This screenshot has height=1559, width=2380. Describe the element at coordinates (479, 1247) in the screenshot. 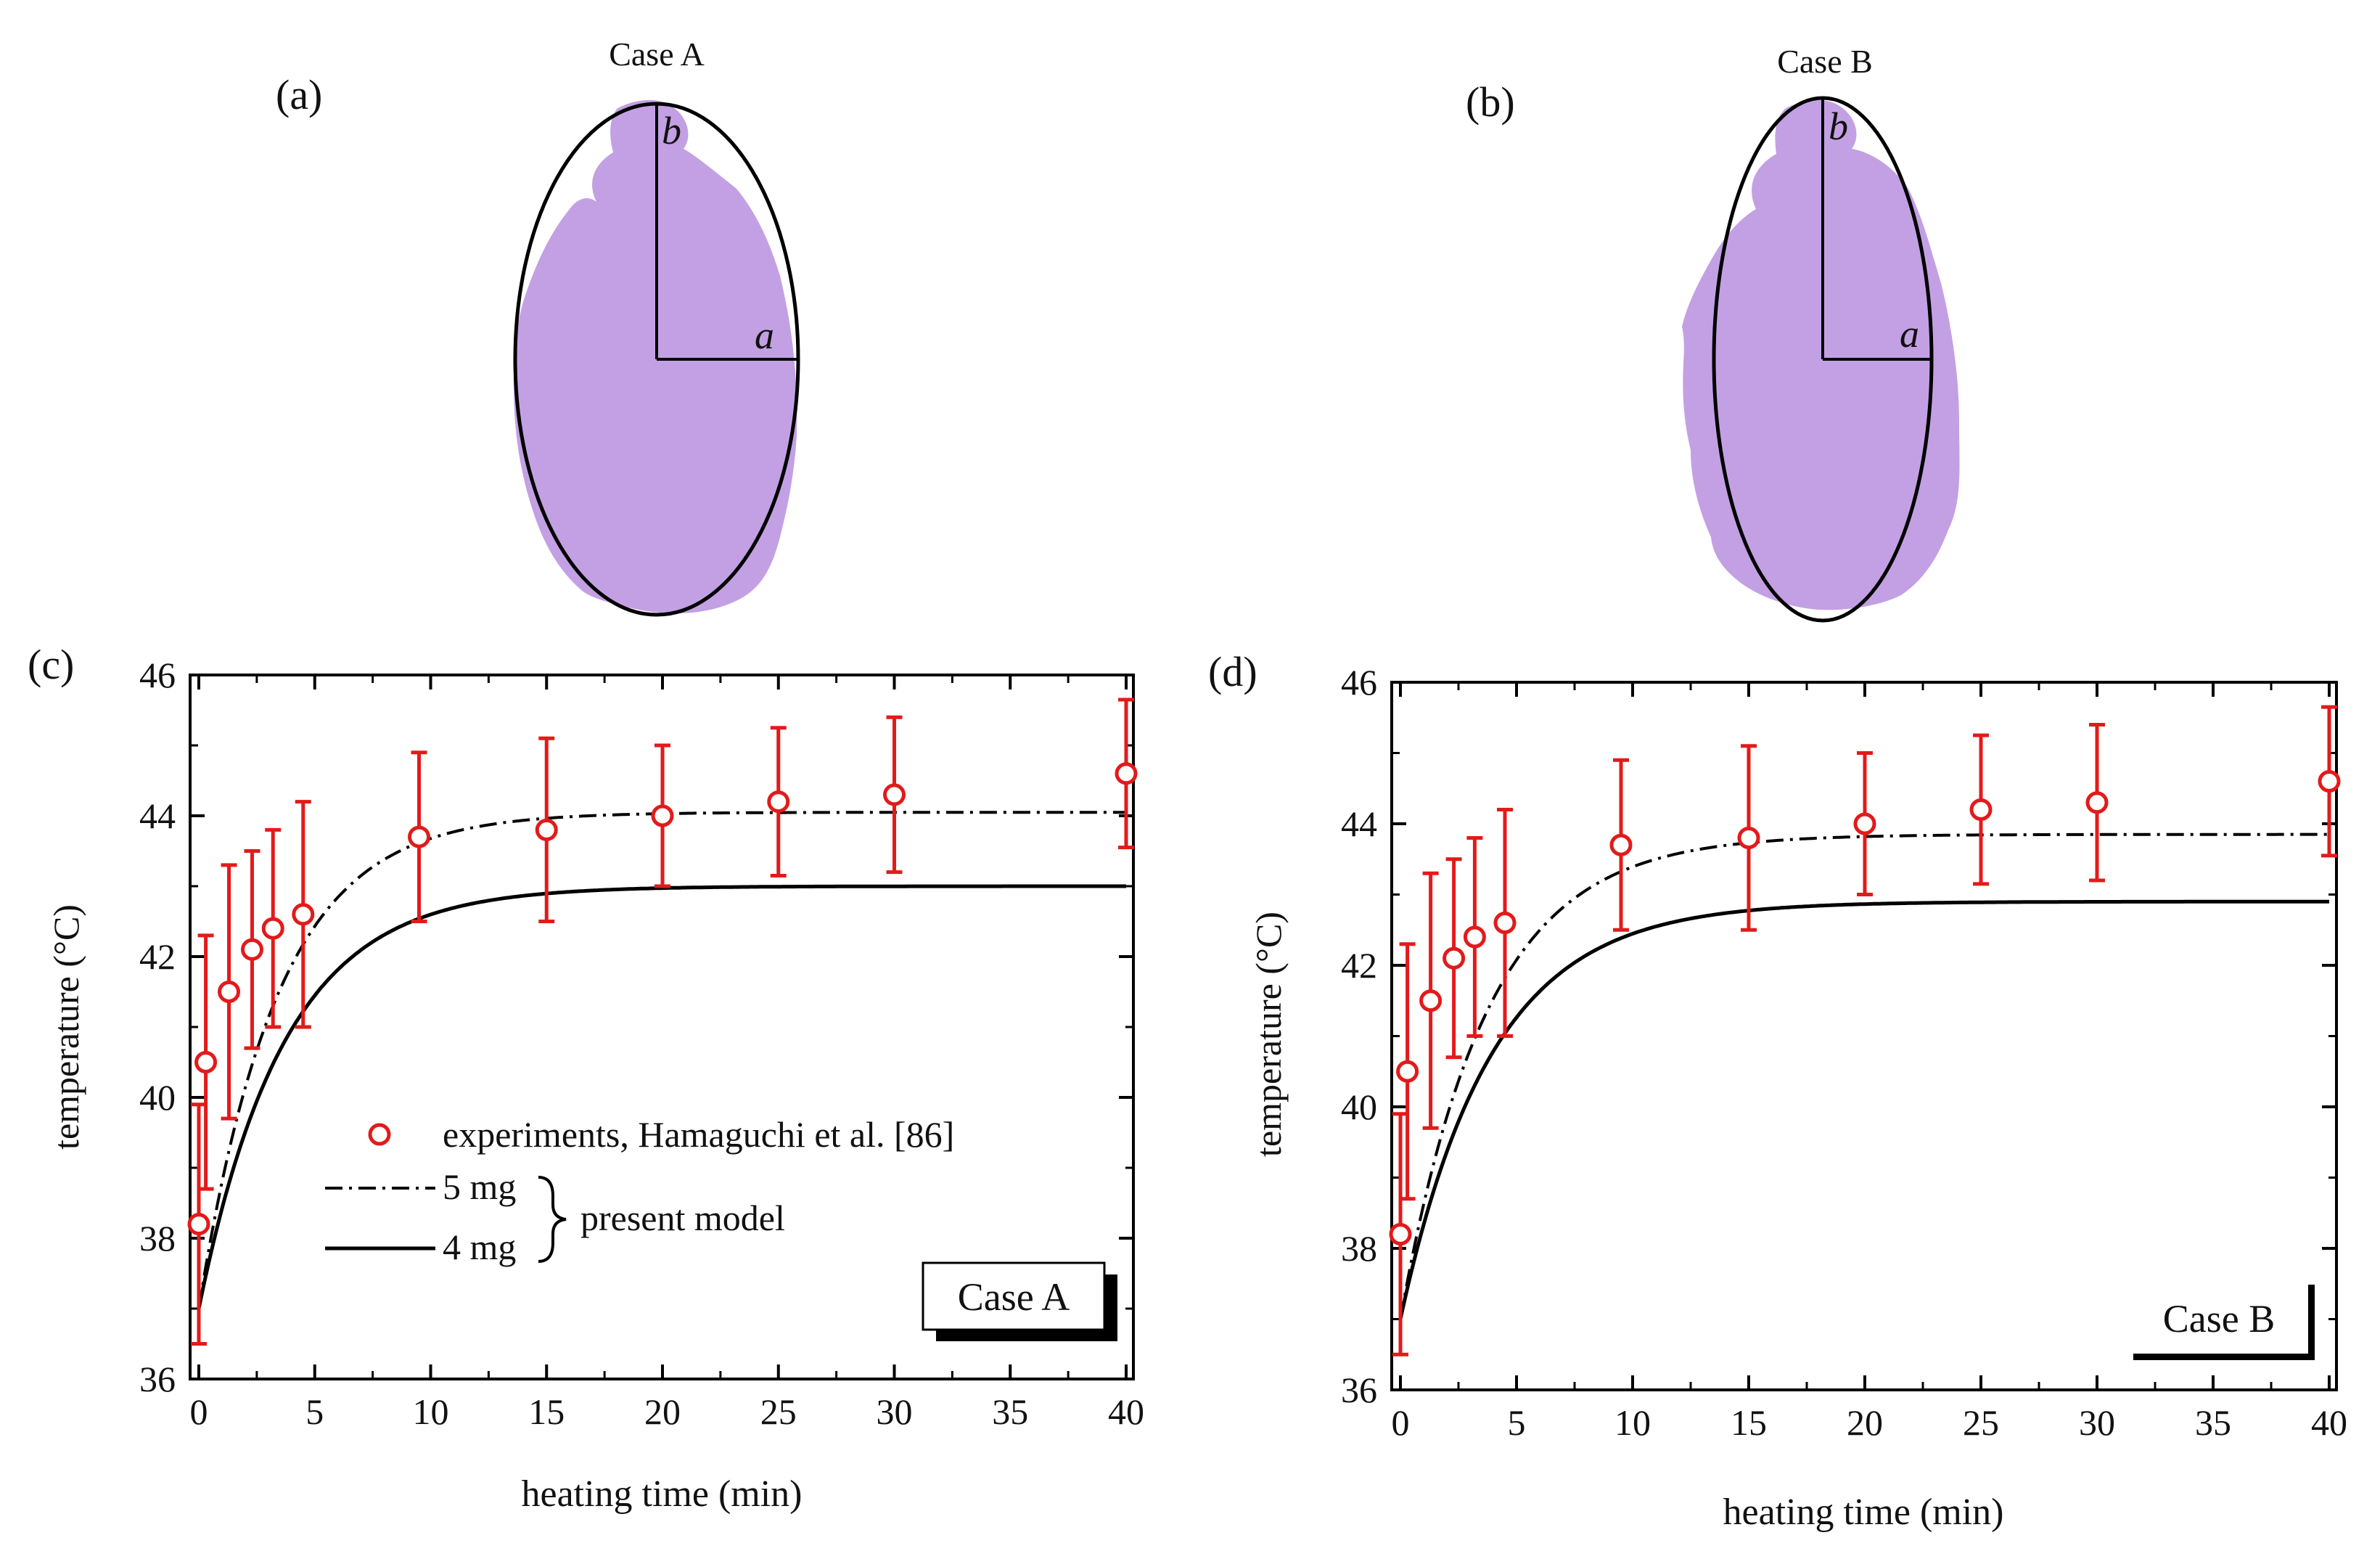

I see `legend-label-4mg: 4 mg` at that location.